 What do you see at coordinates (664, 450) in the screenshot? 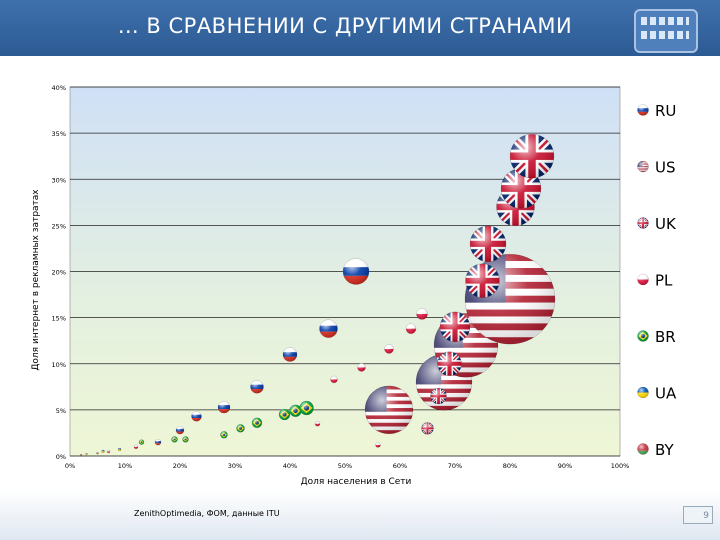
I see `legend-label: BY` at bounding box center [664, 450].